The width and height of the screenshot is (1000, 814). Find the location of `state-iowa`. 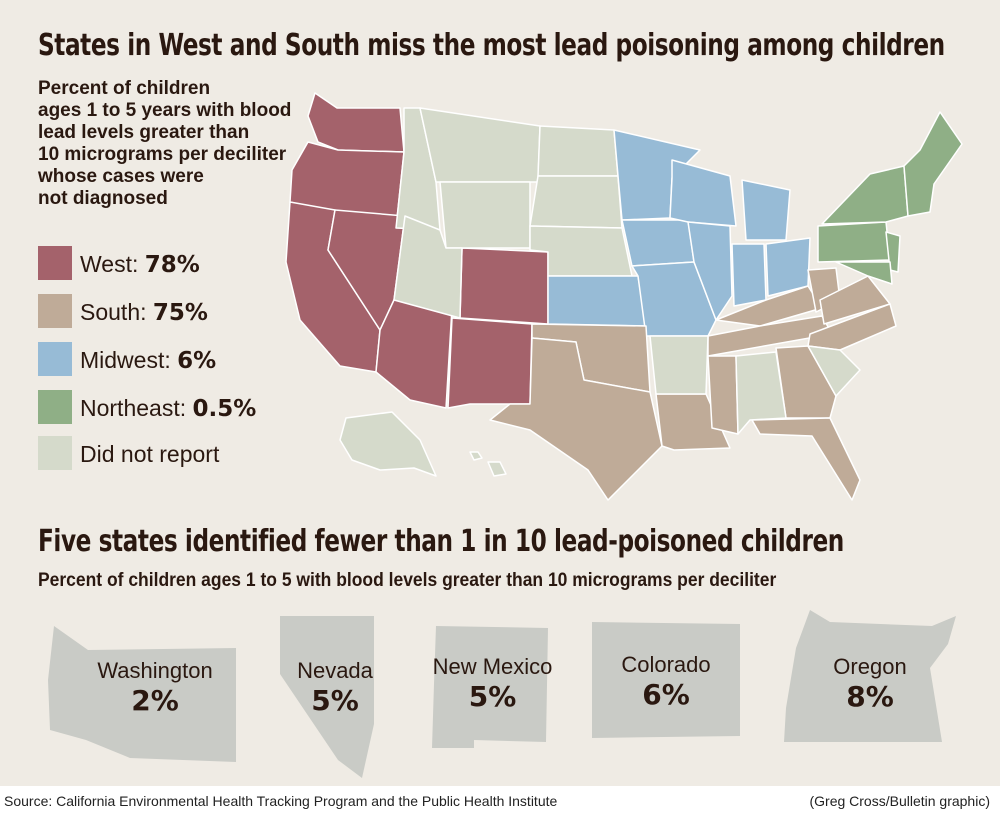

state-iowa is located at coordinates (658, 243).